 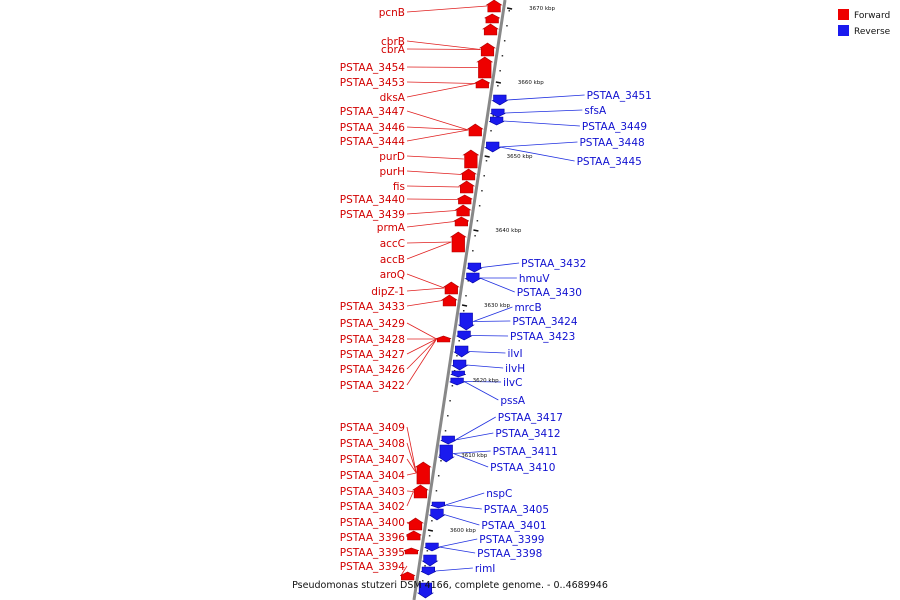 I want to click on forward-gene-label: PSTAA_3395, so click(x=372, y=553).